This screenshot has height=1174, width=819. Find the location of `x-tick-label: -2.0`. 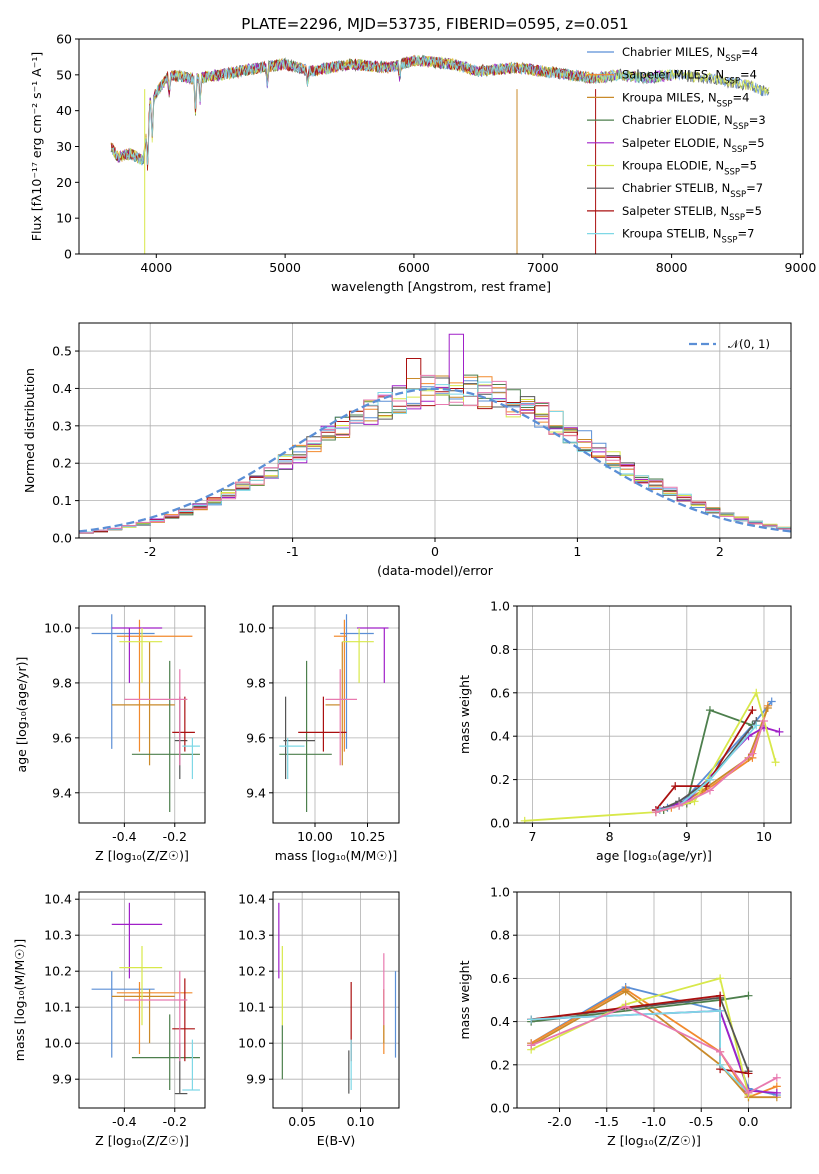

x-tick-label: -2.0 is located at coordinates (559, 1121).